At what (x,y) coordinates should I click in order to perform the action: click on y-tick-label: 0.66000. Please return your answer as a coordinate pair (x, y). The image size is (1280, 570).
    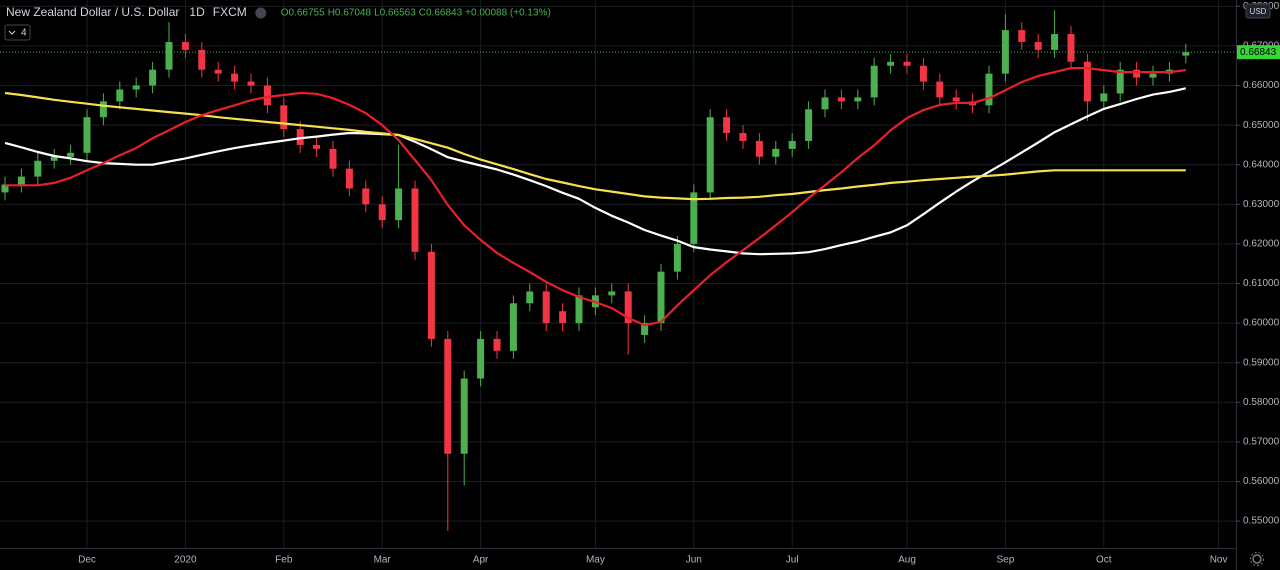
    Looking at the image, I should click on (1261, 85).